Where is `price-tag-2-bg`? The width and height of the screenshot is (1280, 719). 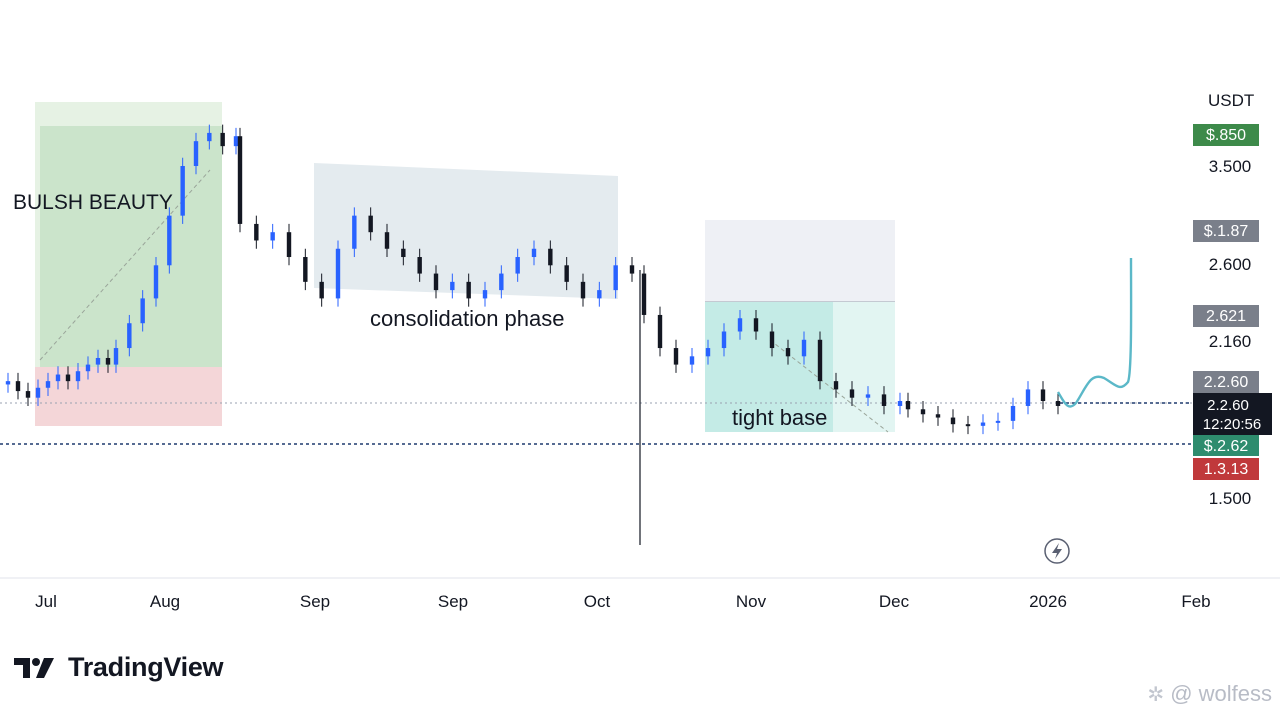 price-tag-2-bg is located at coordinates (1226, 231).